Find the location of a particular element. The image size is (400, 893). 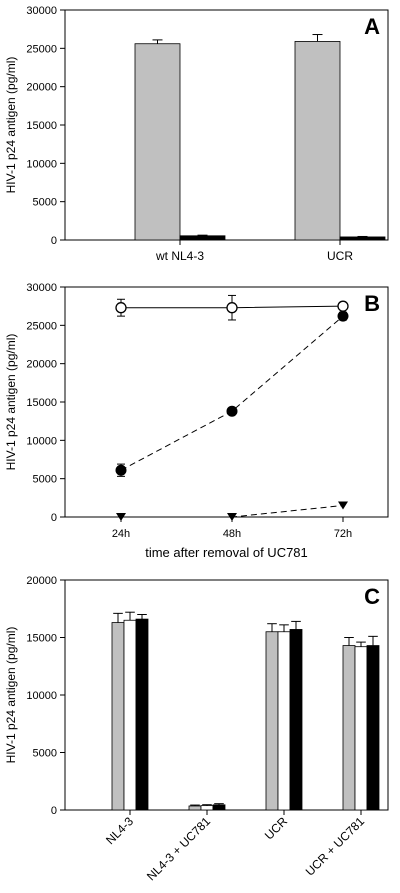

x-tick-label: 48h is located at coordinates (232, 534).